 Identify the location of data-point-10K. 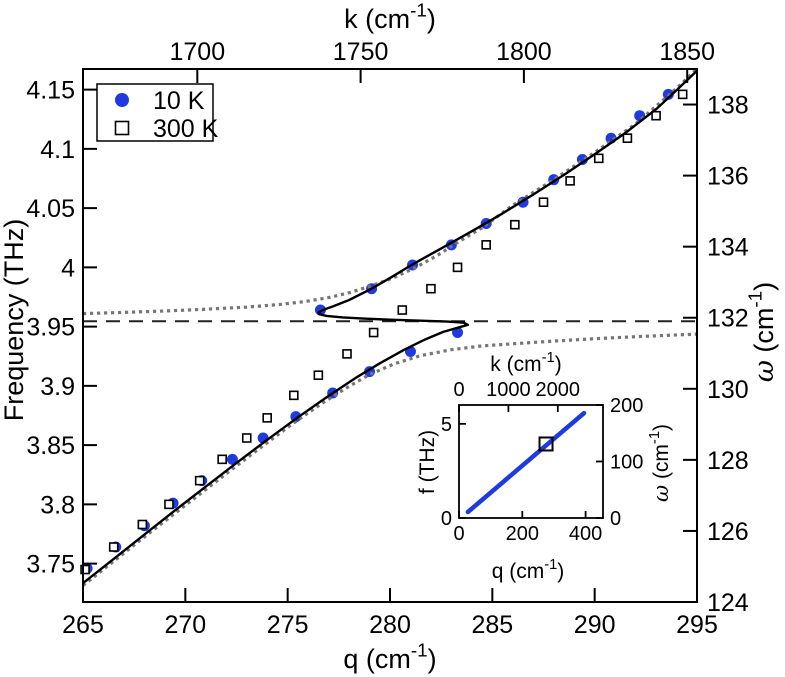
(232, 459).